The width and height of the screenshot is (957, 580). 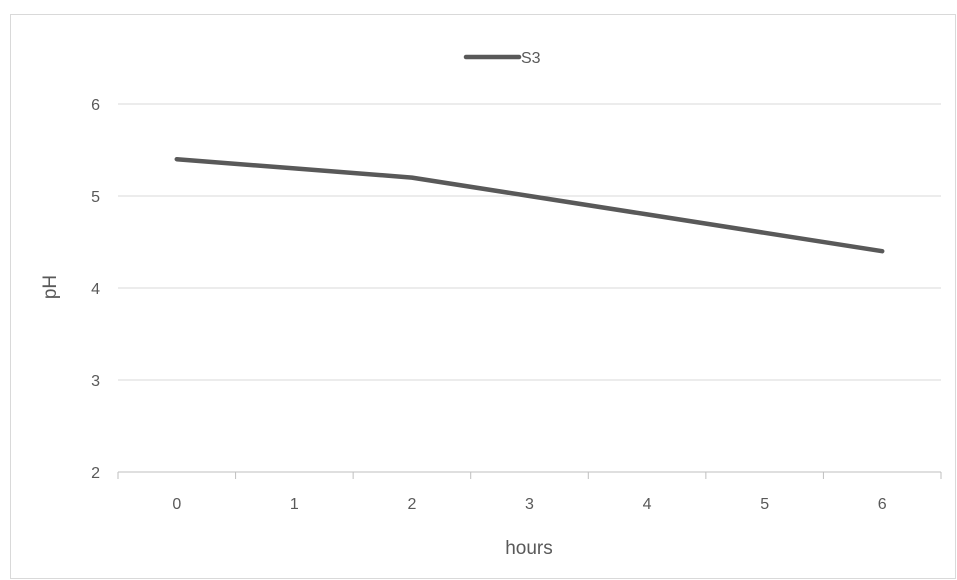 I want to click on series-line-s3, so click(x=529, y=205).